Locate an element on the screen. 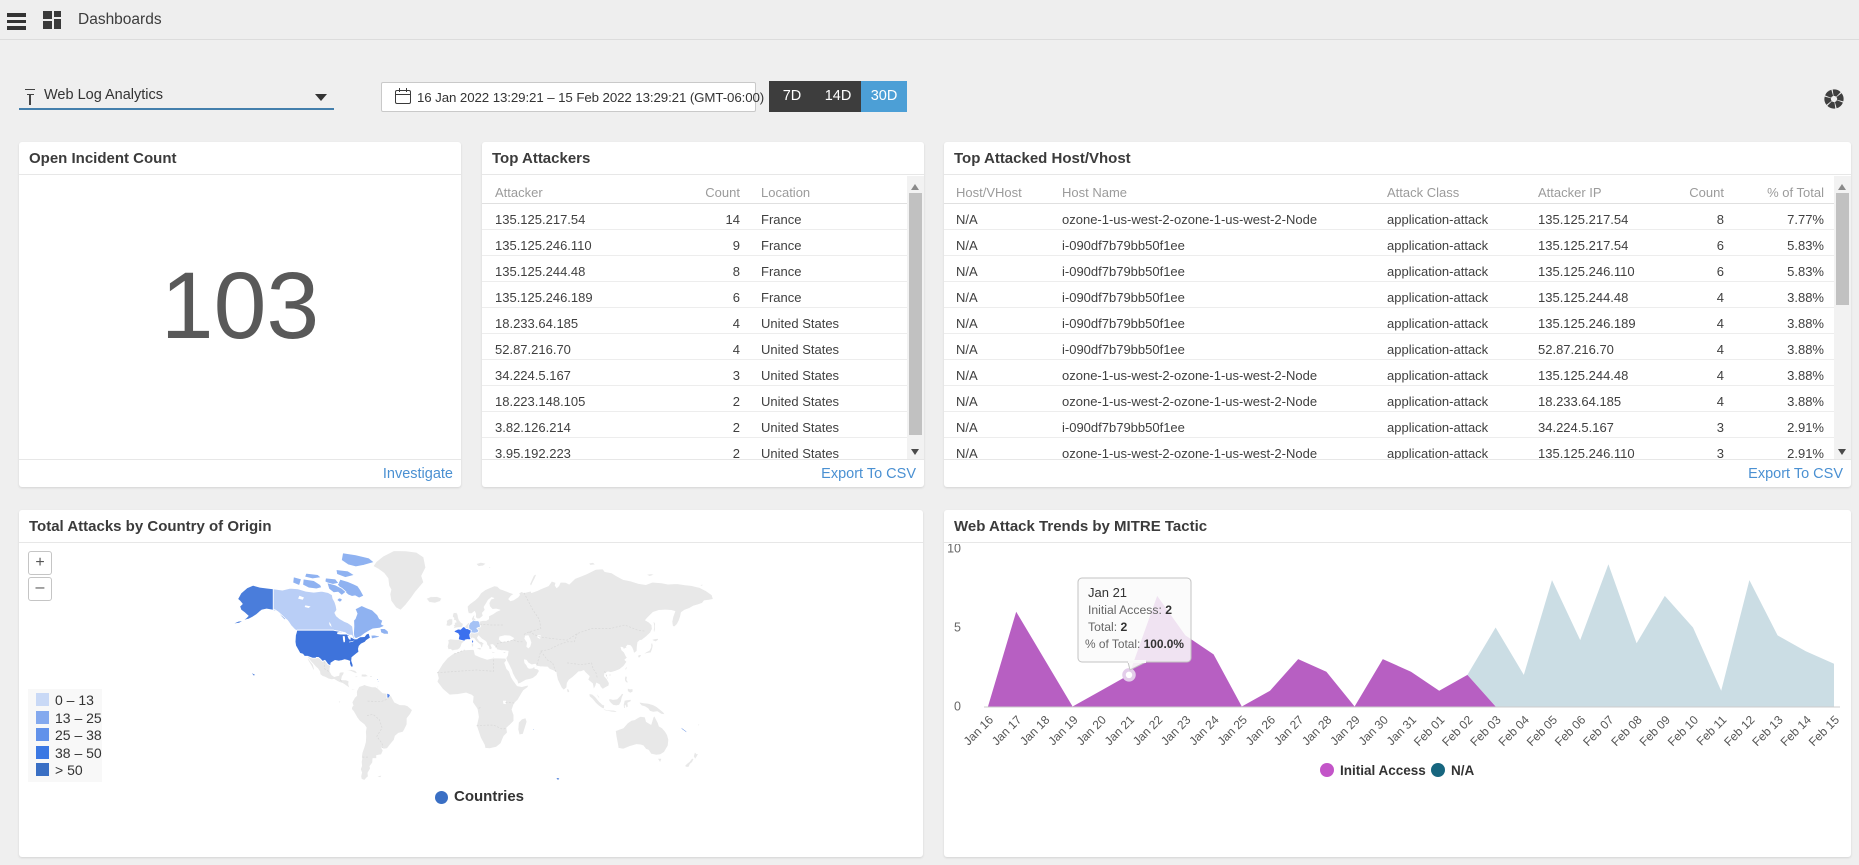  svg-text: Jan 20 is located at coordinates (1092, 730).